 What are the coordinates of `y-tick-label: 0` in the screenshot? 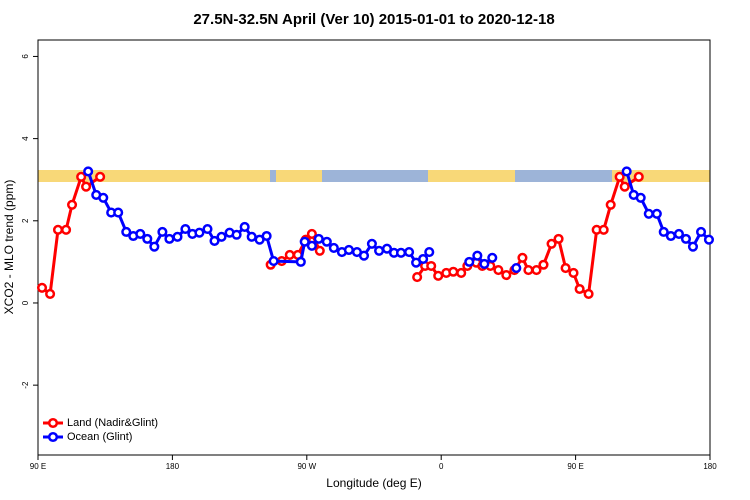 It's located at (25, 302).